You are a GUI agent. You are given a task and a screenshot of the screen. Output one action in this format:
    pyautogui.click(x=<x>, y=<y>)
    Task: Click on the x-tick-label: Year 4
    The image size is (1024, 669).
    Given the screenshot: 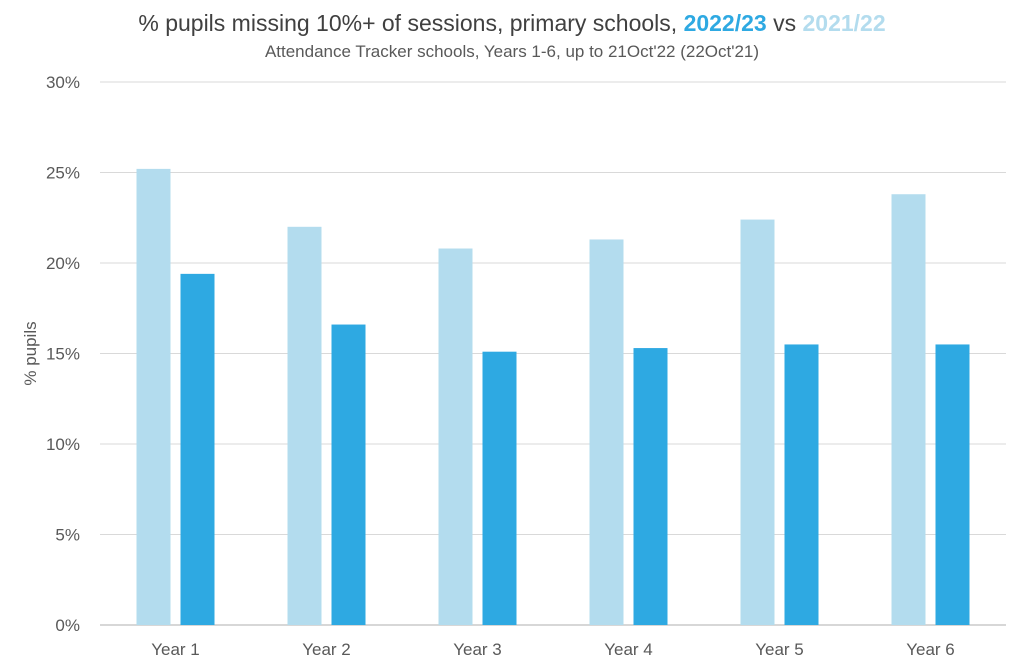 What is the action you would take?
    pyautogui.click(x=628, y=649)
    